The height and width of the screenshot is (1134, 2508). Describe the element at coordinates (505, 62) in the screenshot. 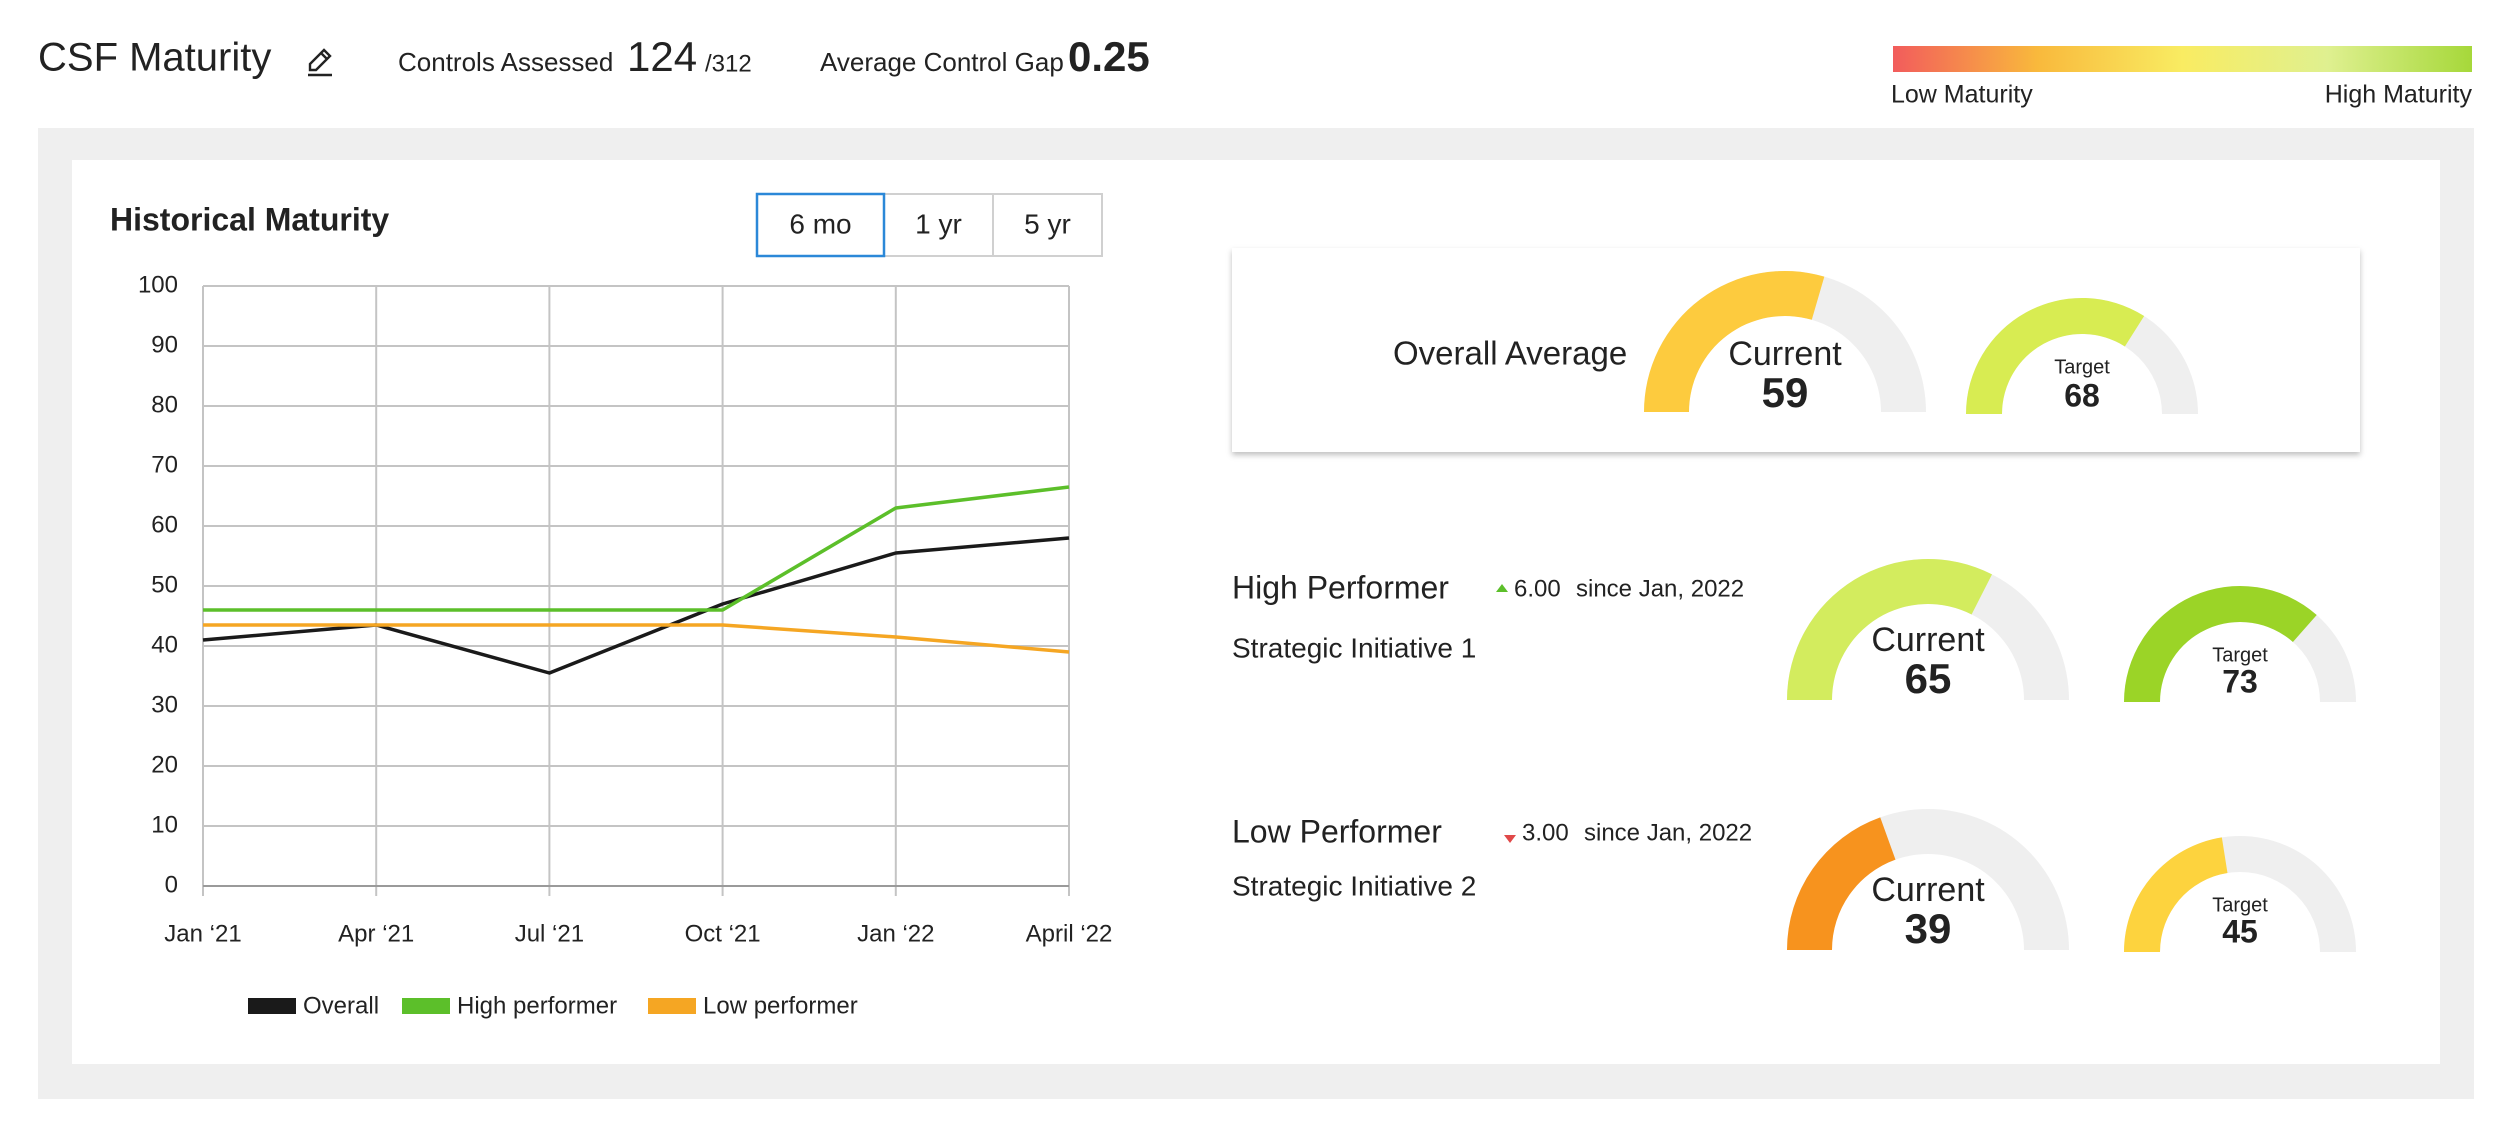

I see `controls-label: Controls Assessed` at that location.